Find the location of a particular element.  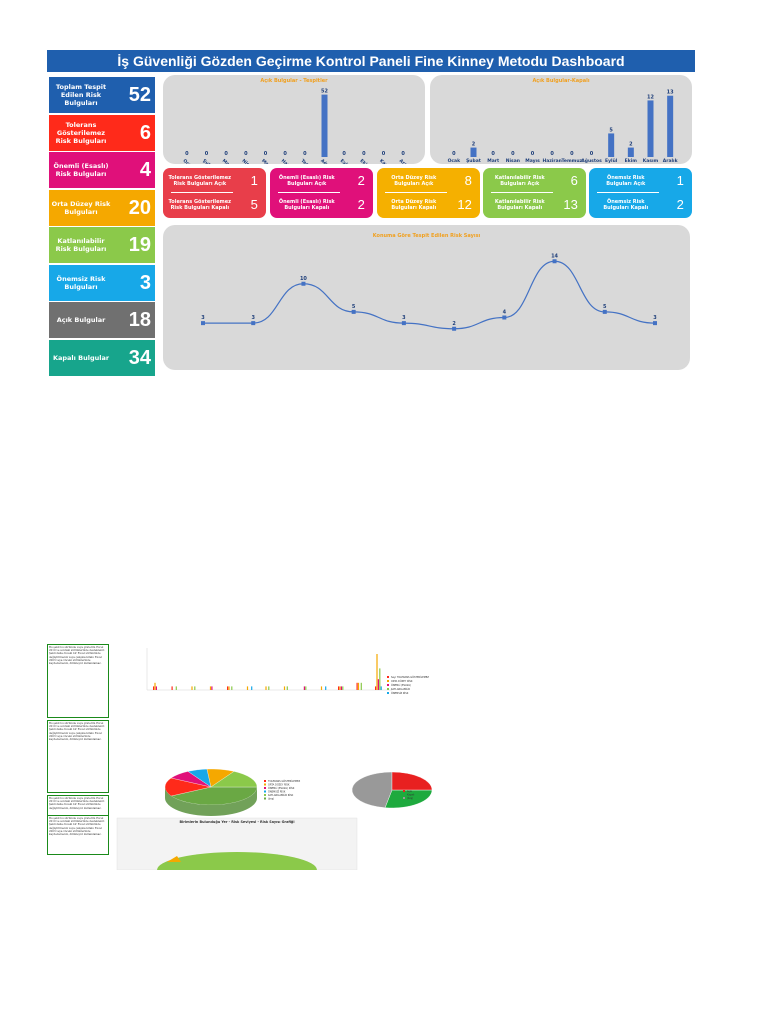

legend-label: Kapalı is located at coordinates (411, 795).